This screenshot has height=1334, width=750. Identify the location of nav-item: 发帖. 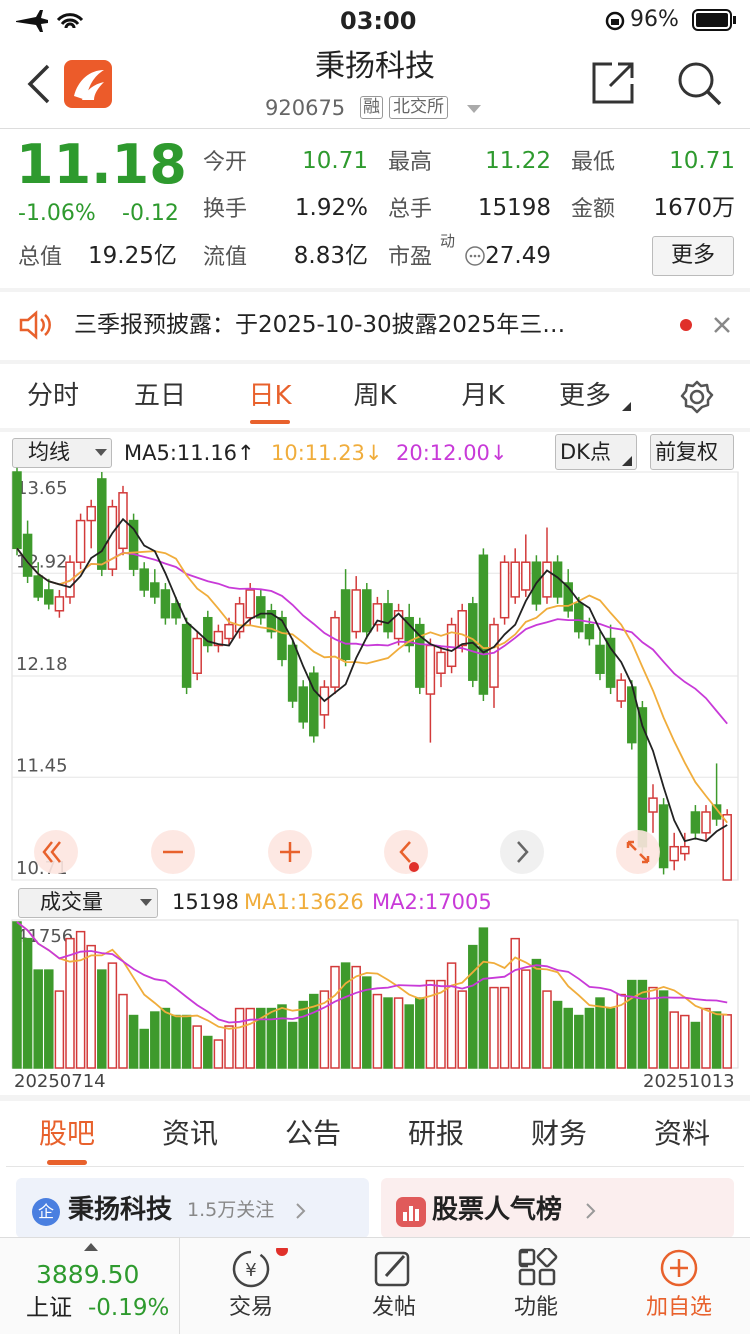
(393, 1307).